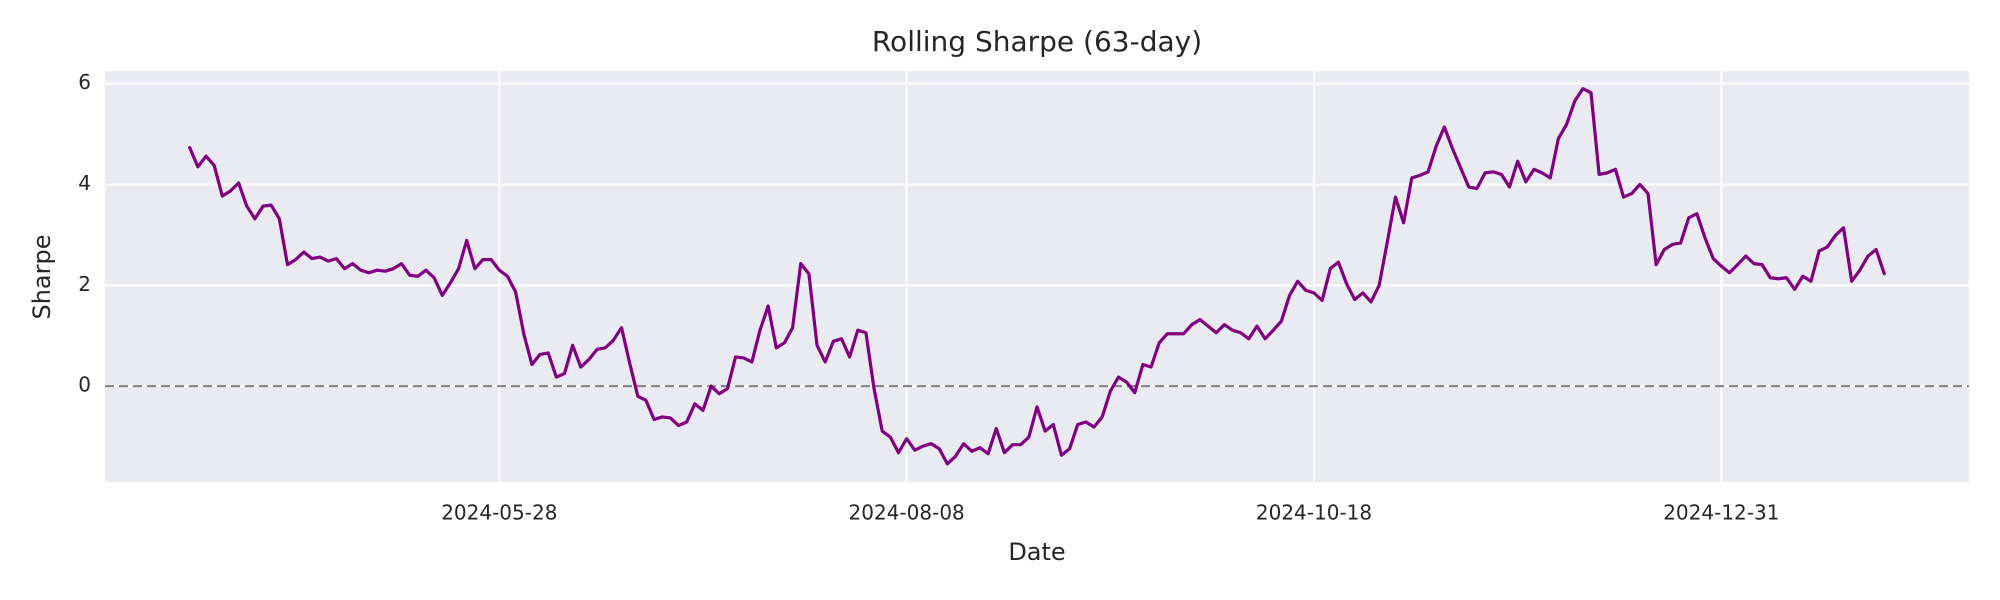  What do you see at coordinates (84, 385) in the screenshot?
I see `y-tick-label: 0` at bounding box center [84, 385].